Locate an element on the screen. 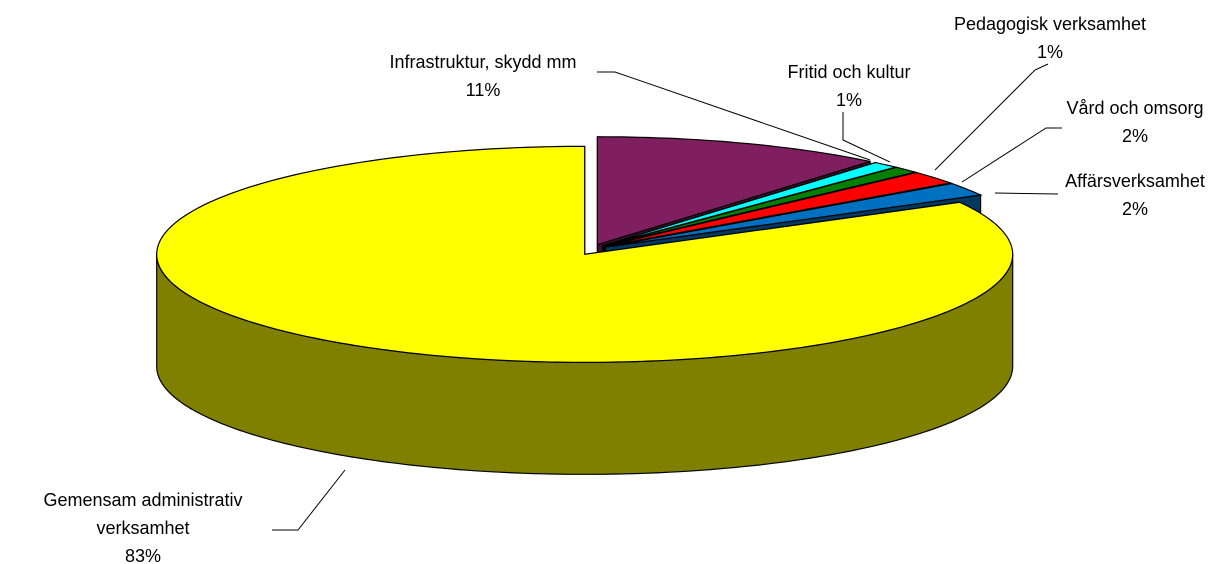  slice-label: Affärsverksamhet 2% is located at coordinates (1135, 195).